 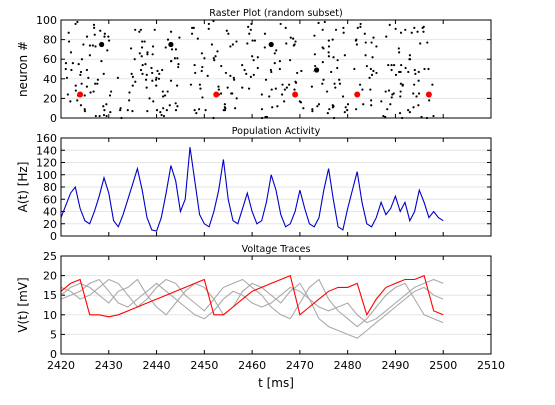 What do you see at coordinates (252, 189) in the screenshot?
I see `population-activity-line` at bounding box center [252, 189].